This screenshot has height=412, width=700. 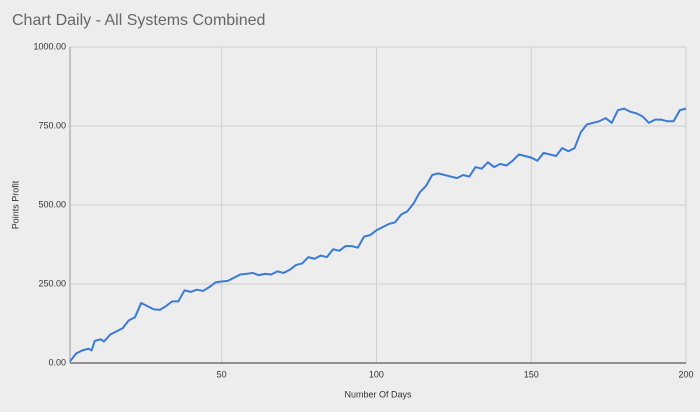 What do you see at coordinates (49, 46) in the screenshot?
I see `y-tick-label: 1000.00` at bounding box center [49, 46].